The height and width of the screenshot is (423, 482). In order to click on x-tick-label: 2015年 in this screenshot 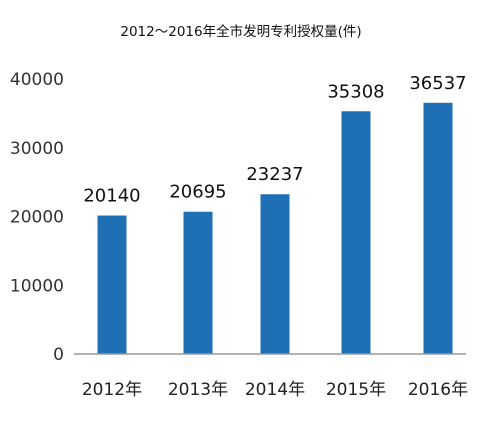, I will do `click(356, 390)`.